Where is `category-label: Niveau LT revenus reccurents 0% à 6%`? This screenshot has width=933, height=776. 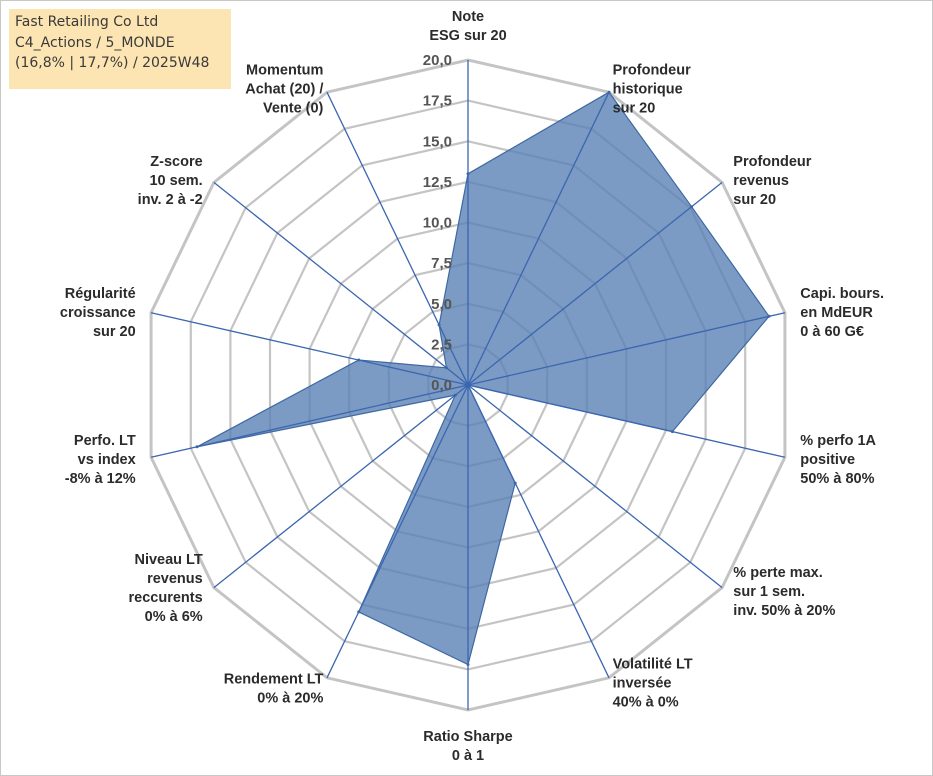
category-label: Niveau LT revenus reccurents 0% à 6% is located at coordinates (166, 588).